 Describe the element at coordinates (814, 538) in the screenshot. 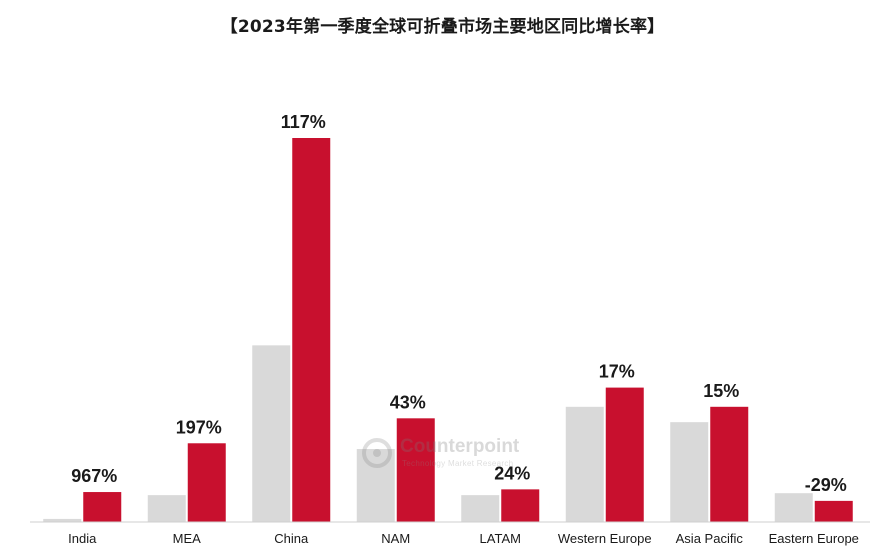

I see `x-tick-label-eastern-europe: Eastern Europe` at that location.